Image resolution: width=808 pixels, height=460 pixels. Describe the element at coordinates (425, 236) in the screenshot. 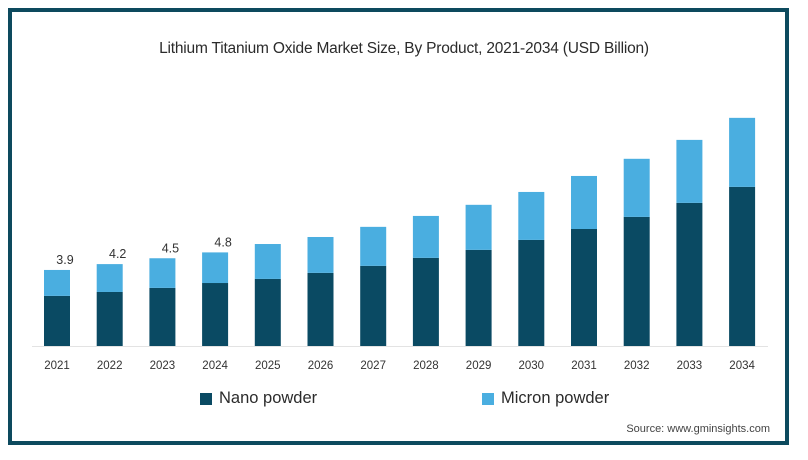

I see `bar-micron-2028` at that location.